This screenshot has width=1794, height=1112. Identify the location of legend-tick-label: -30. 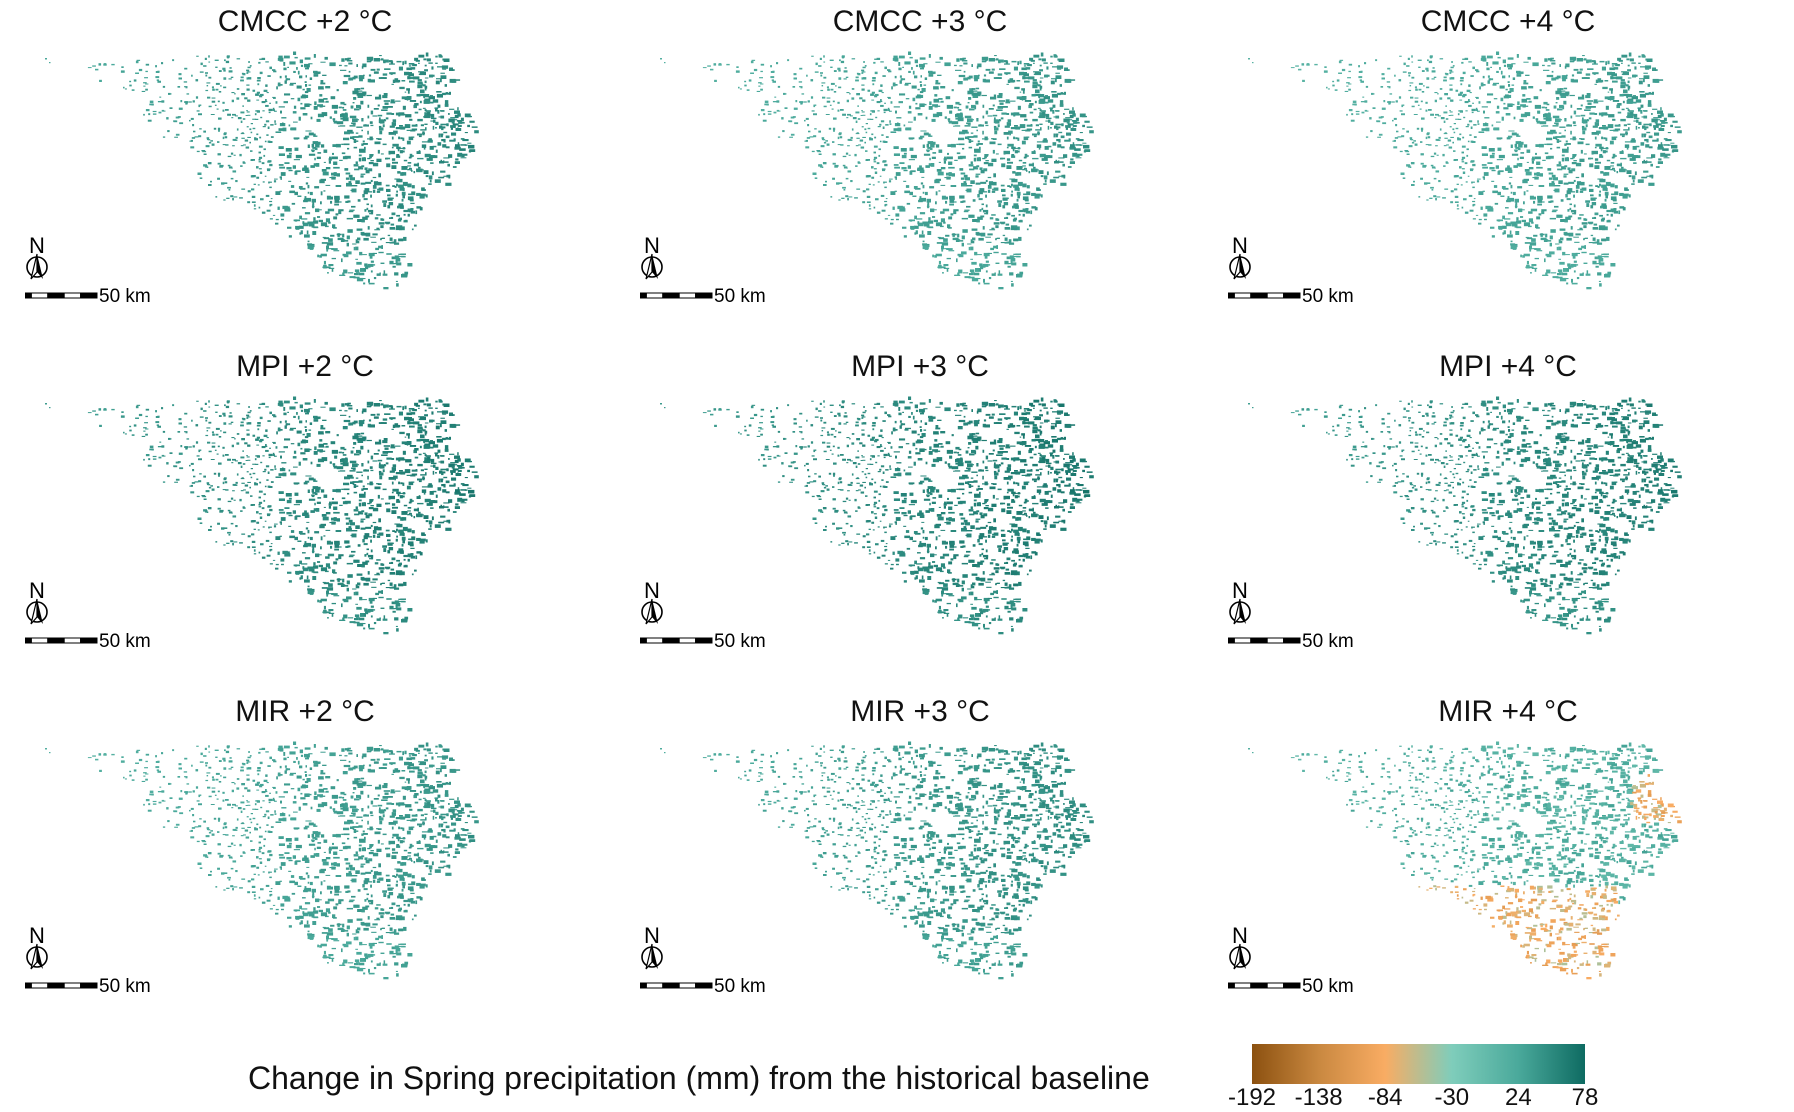
(1452, 1097).